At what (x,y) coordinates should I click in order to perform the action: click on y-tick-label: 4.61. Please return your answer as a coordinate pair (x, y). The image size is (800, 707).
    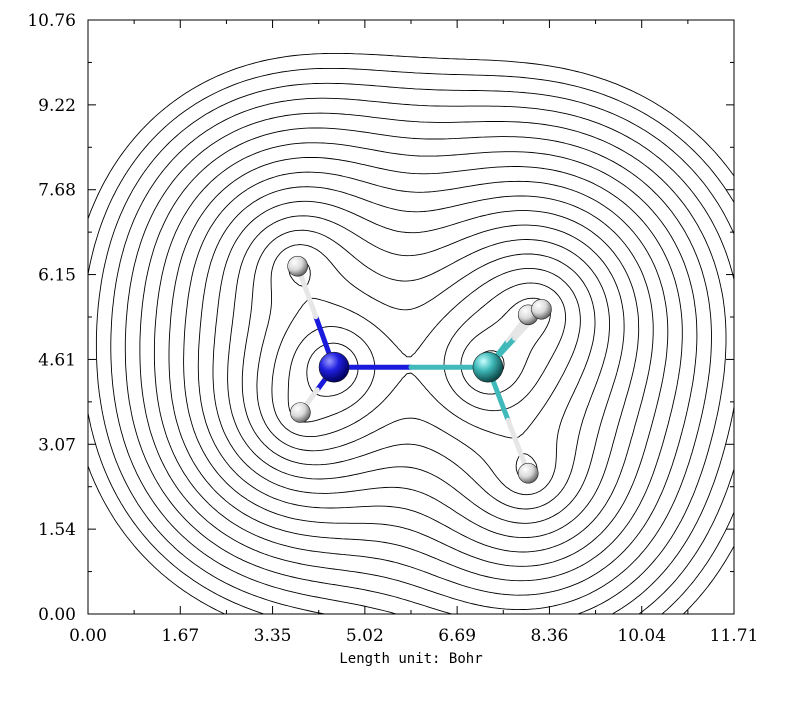
    Looking at the image, I should click on (57, 360).